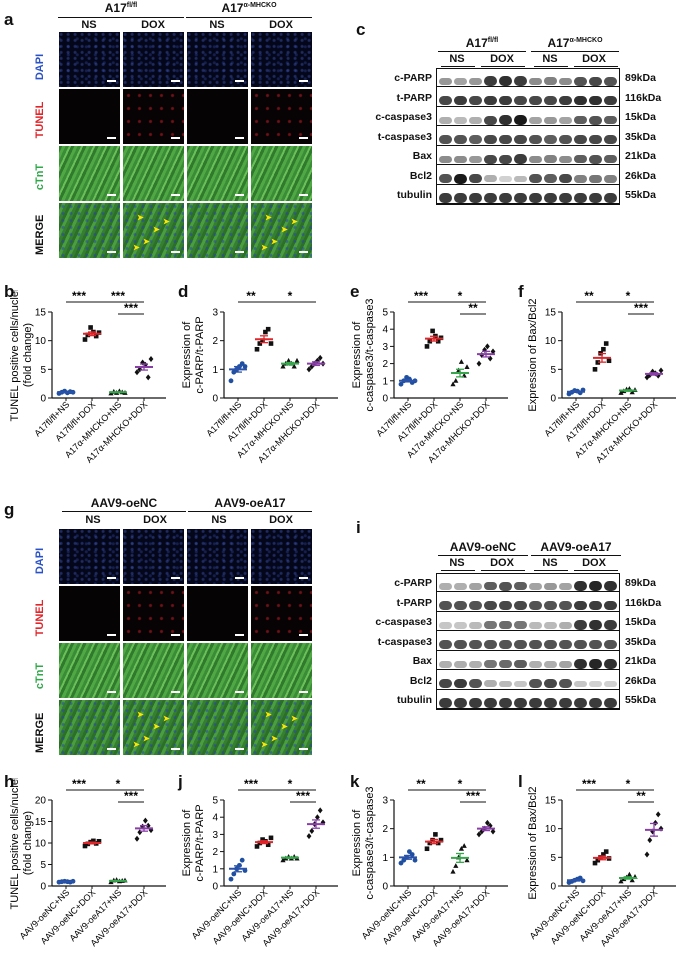 The height and width of the screenshot is (975, 685). What do you see at coordinates (215, 313) in the screenshot?
I see `y-tick-label: 3` at bounding box center [215, 313].